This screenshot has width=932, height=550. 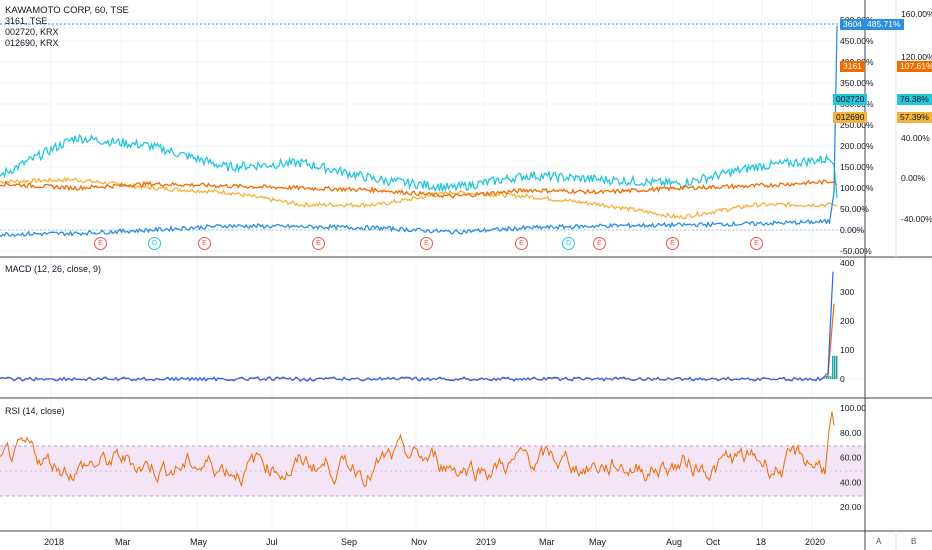 What do you see at coordinates (914, 66) in the screenshot?
I see `price-tag-value-3161: 107.61%` at bounding box center [914, 66].